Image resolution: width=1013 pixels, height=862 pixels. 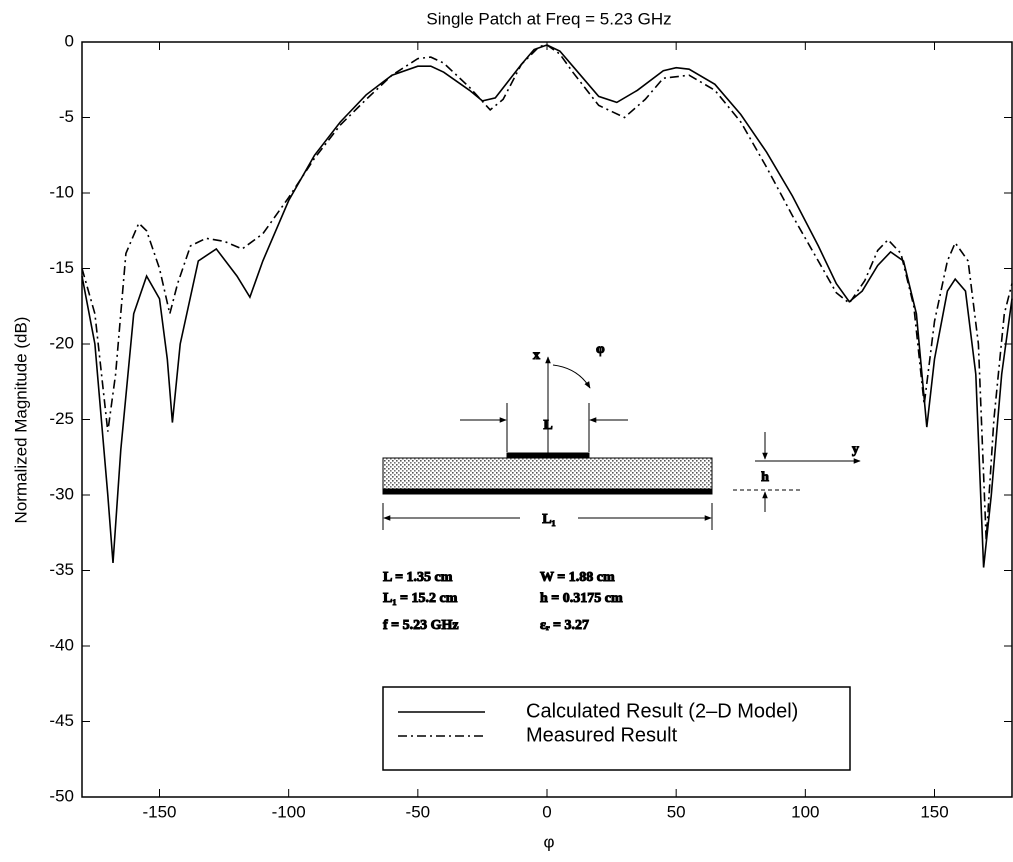 I want to click on legend, so click(x=616, y=728).